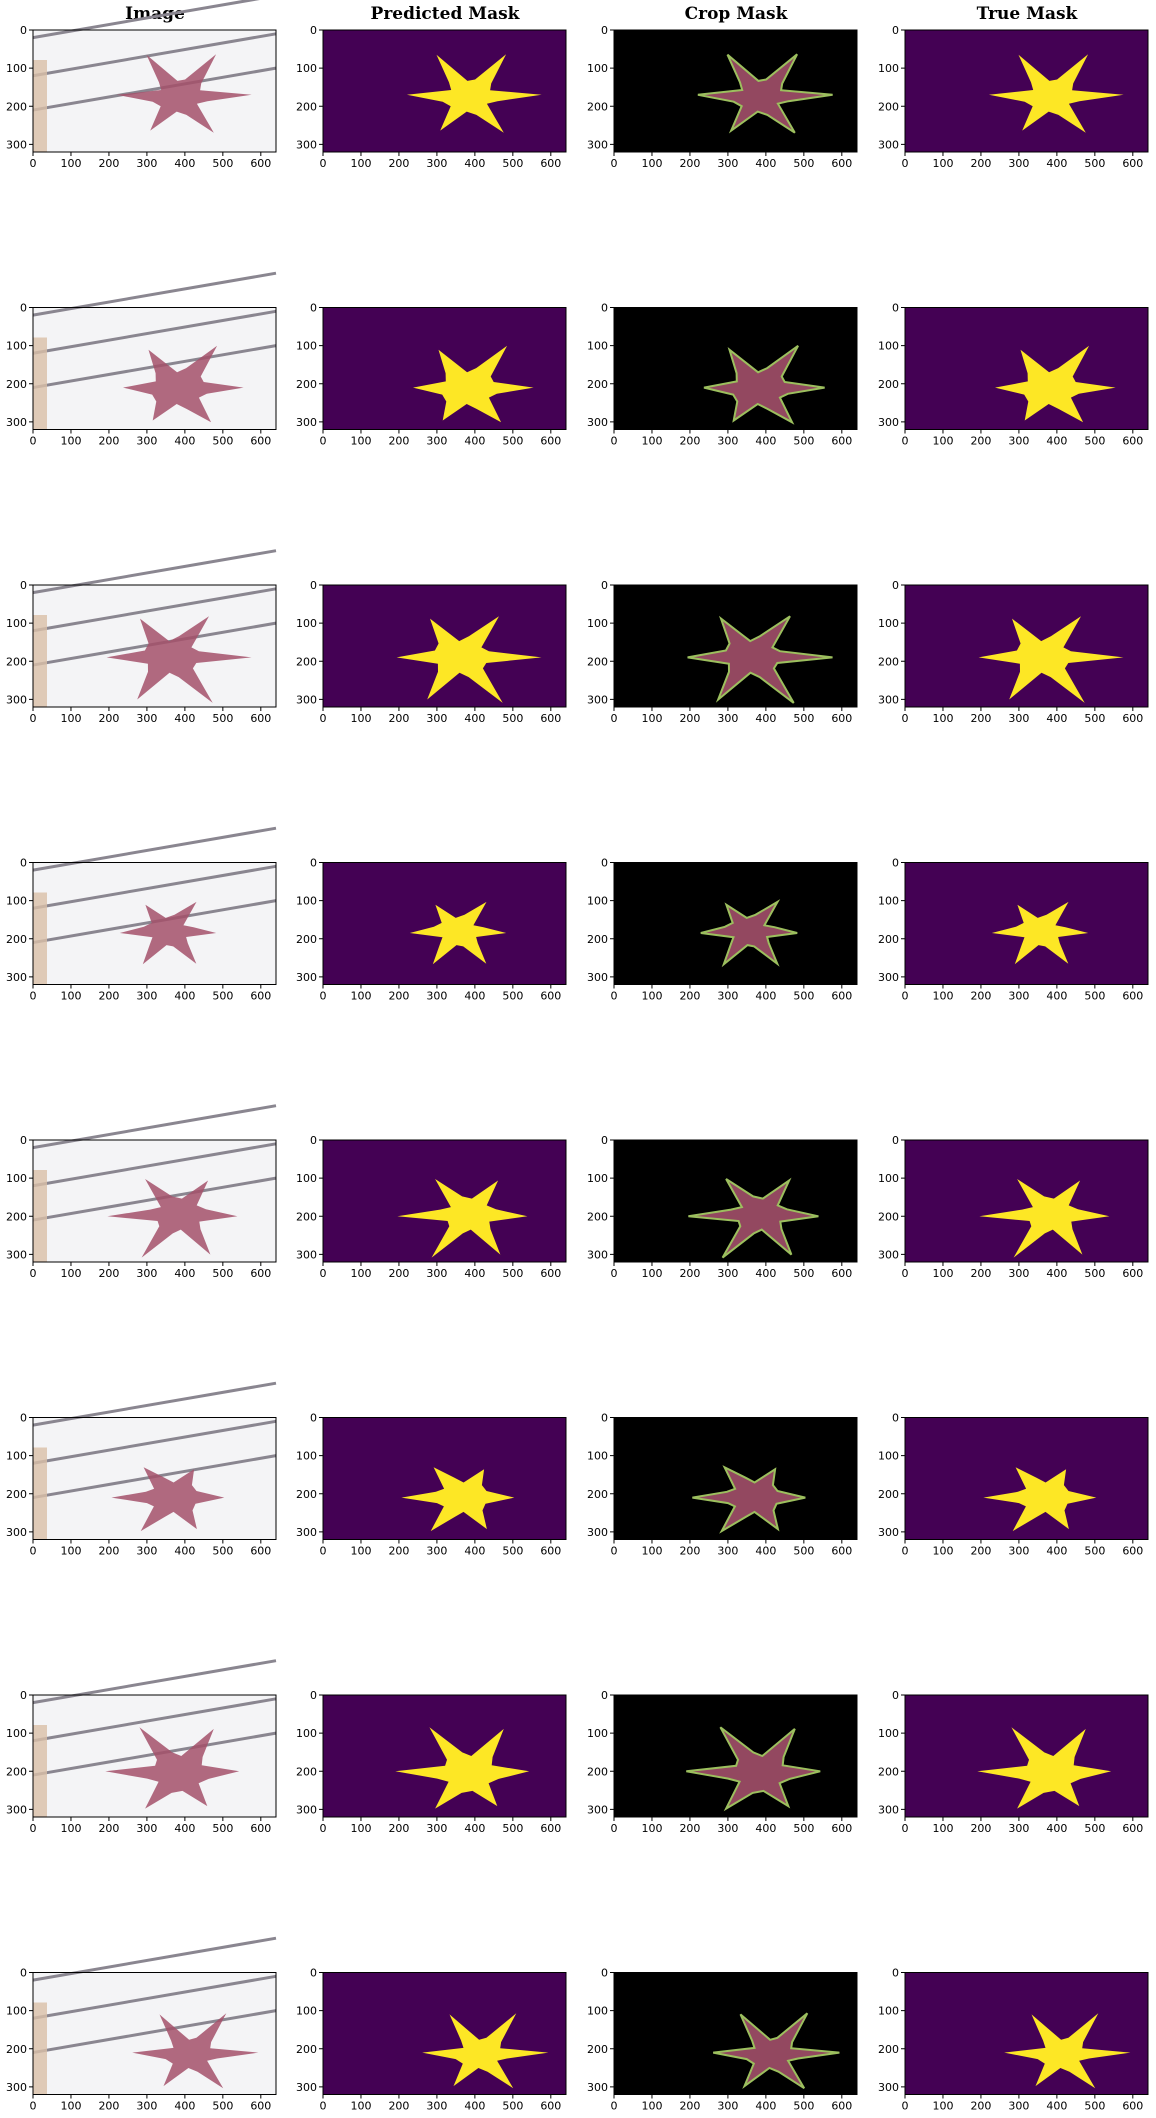  Describe the element at coordinates (179, 659) in the screenshot. I see `fruit-shape` at that location.